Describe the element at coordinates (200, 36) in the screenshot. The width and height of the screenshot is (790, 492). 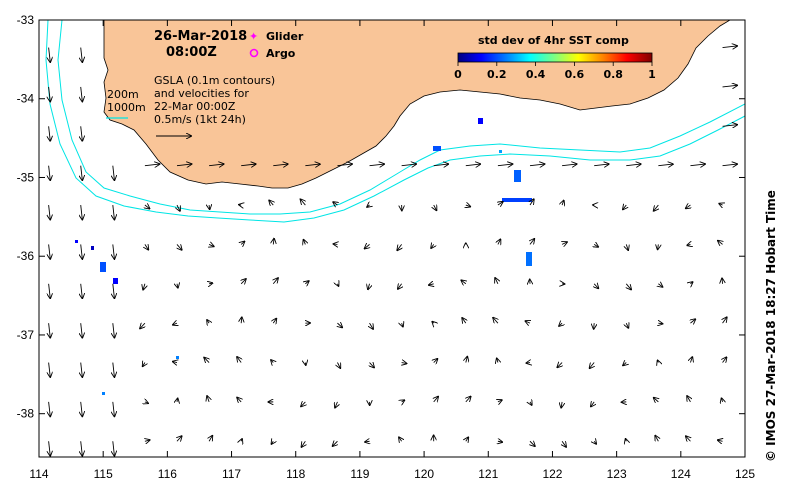
I see `map-date: 26-Mar-2018` at that location.